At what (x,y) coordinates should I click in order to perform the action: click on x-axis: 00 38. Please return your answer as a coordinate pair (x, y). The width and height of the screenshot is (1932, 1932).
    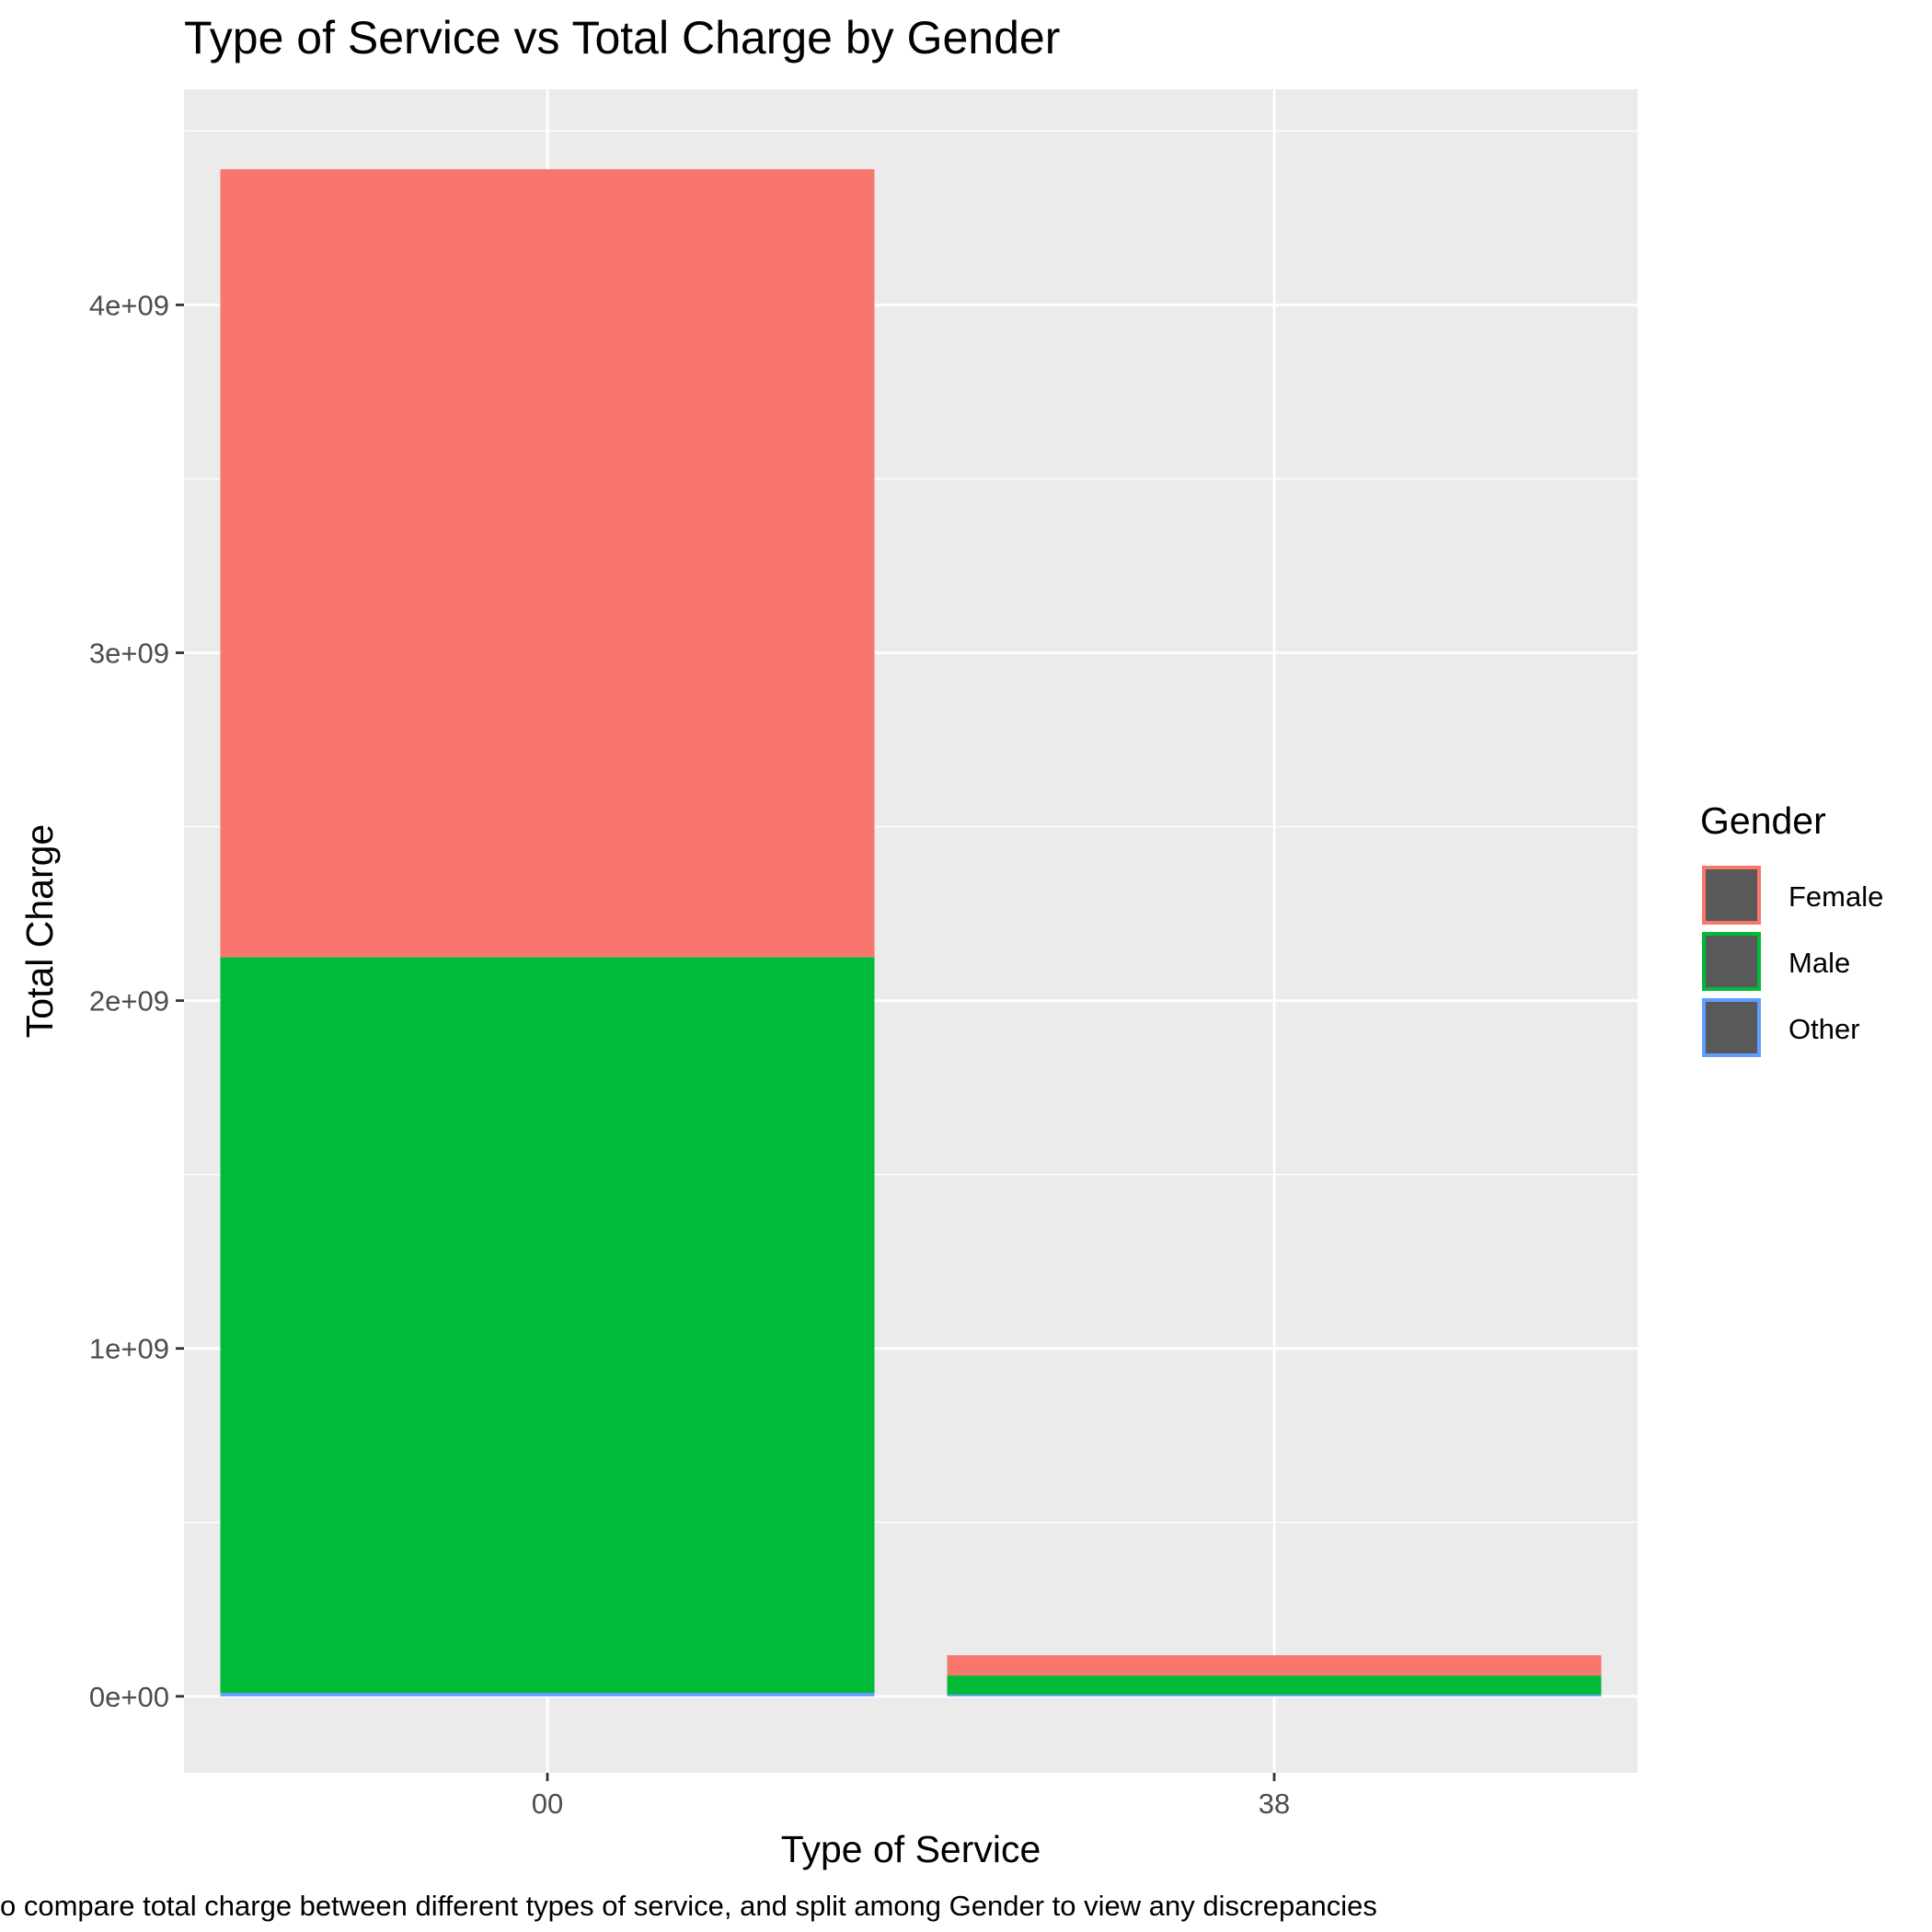
    Looking at the image, I should click on (911, 1796).